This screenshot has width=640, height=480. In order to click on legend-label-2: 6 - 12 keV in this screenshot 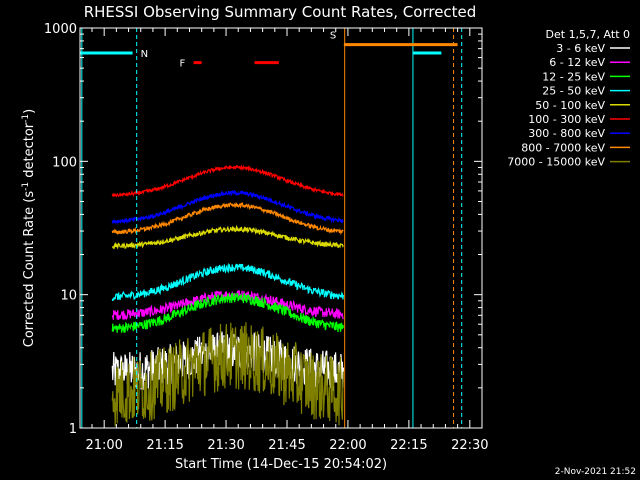, I will do `click(577, 62)`.